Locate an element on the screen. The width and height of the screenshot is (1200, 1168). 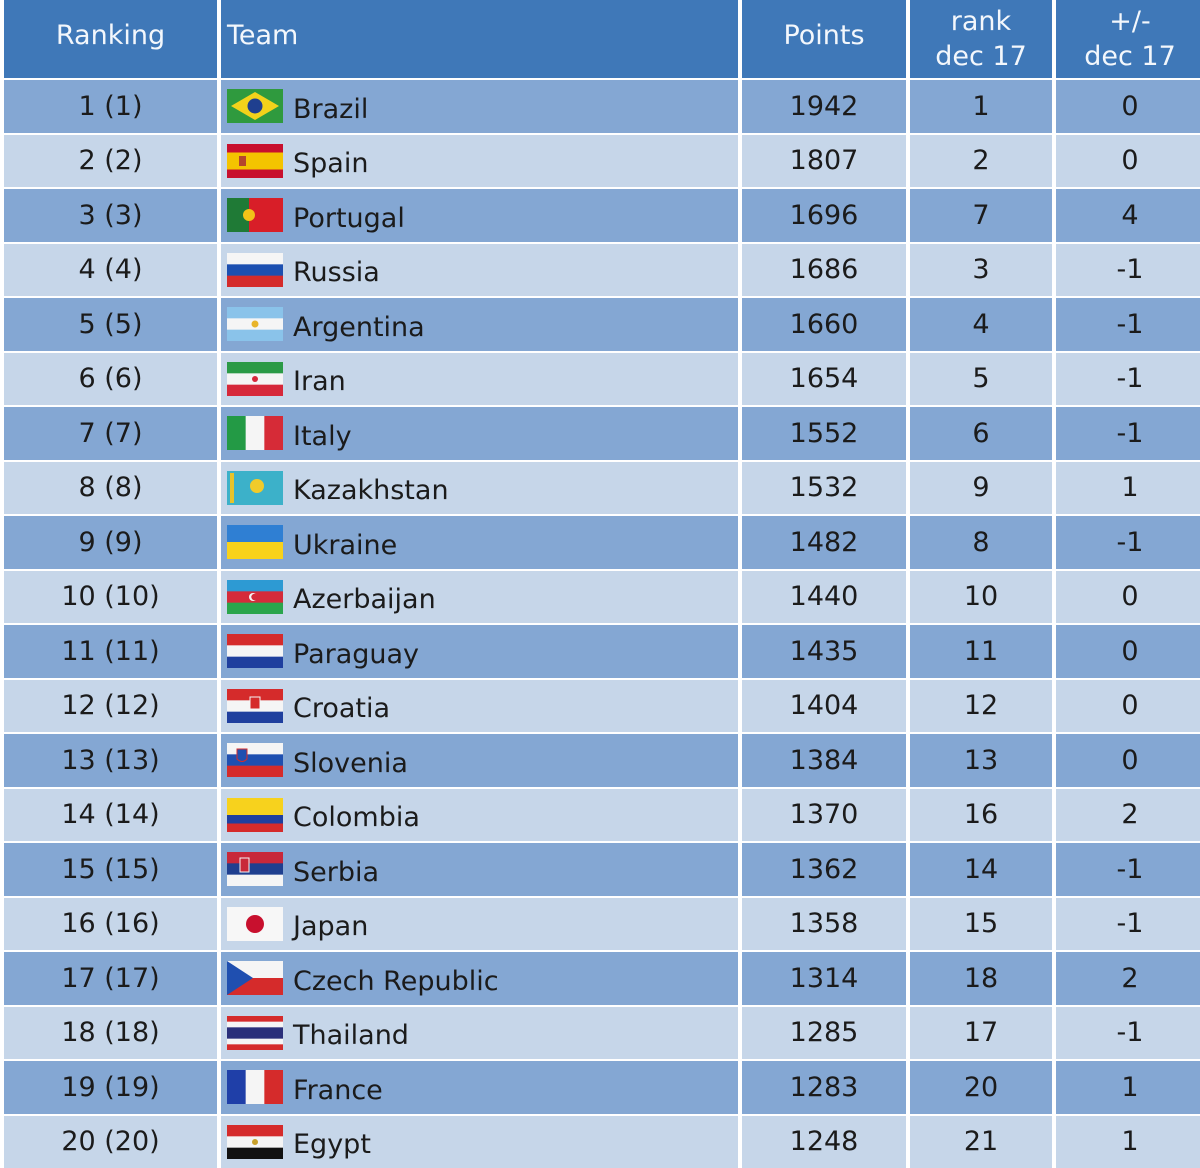
ukraine-flag-icon is located at coordinates (255, 542).